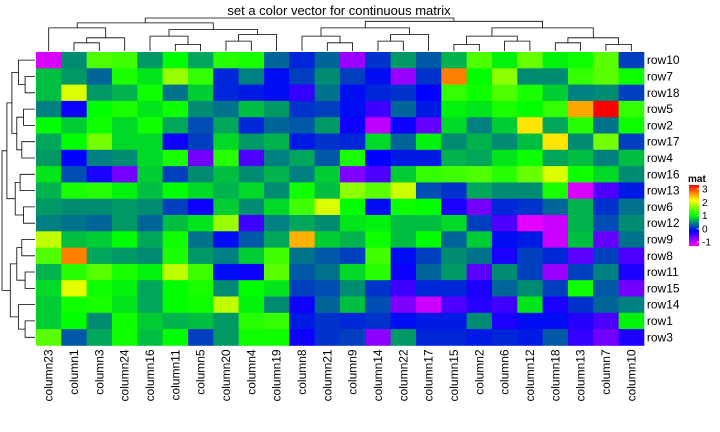 This screenshot has width=720, height=432. What do you see at coordinates (49, 375) in the screenshot?
I see `column-label: column23` at bounding box center [49, 375].